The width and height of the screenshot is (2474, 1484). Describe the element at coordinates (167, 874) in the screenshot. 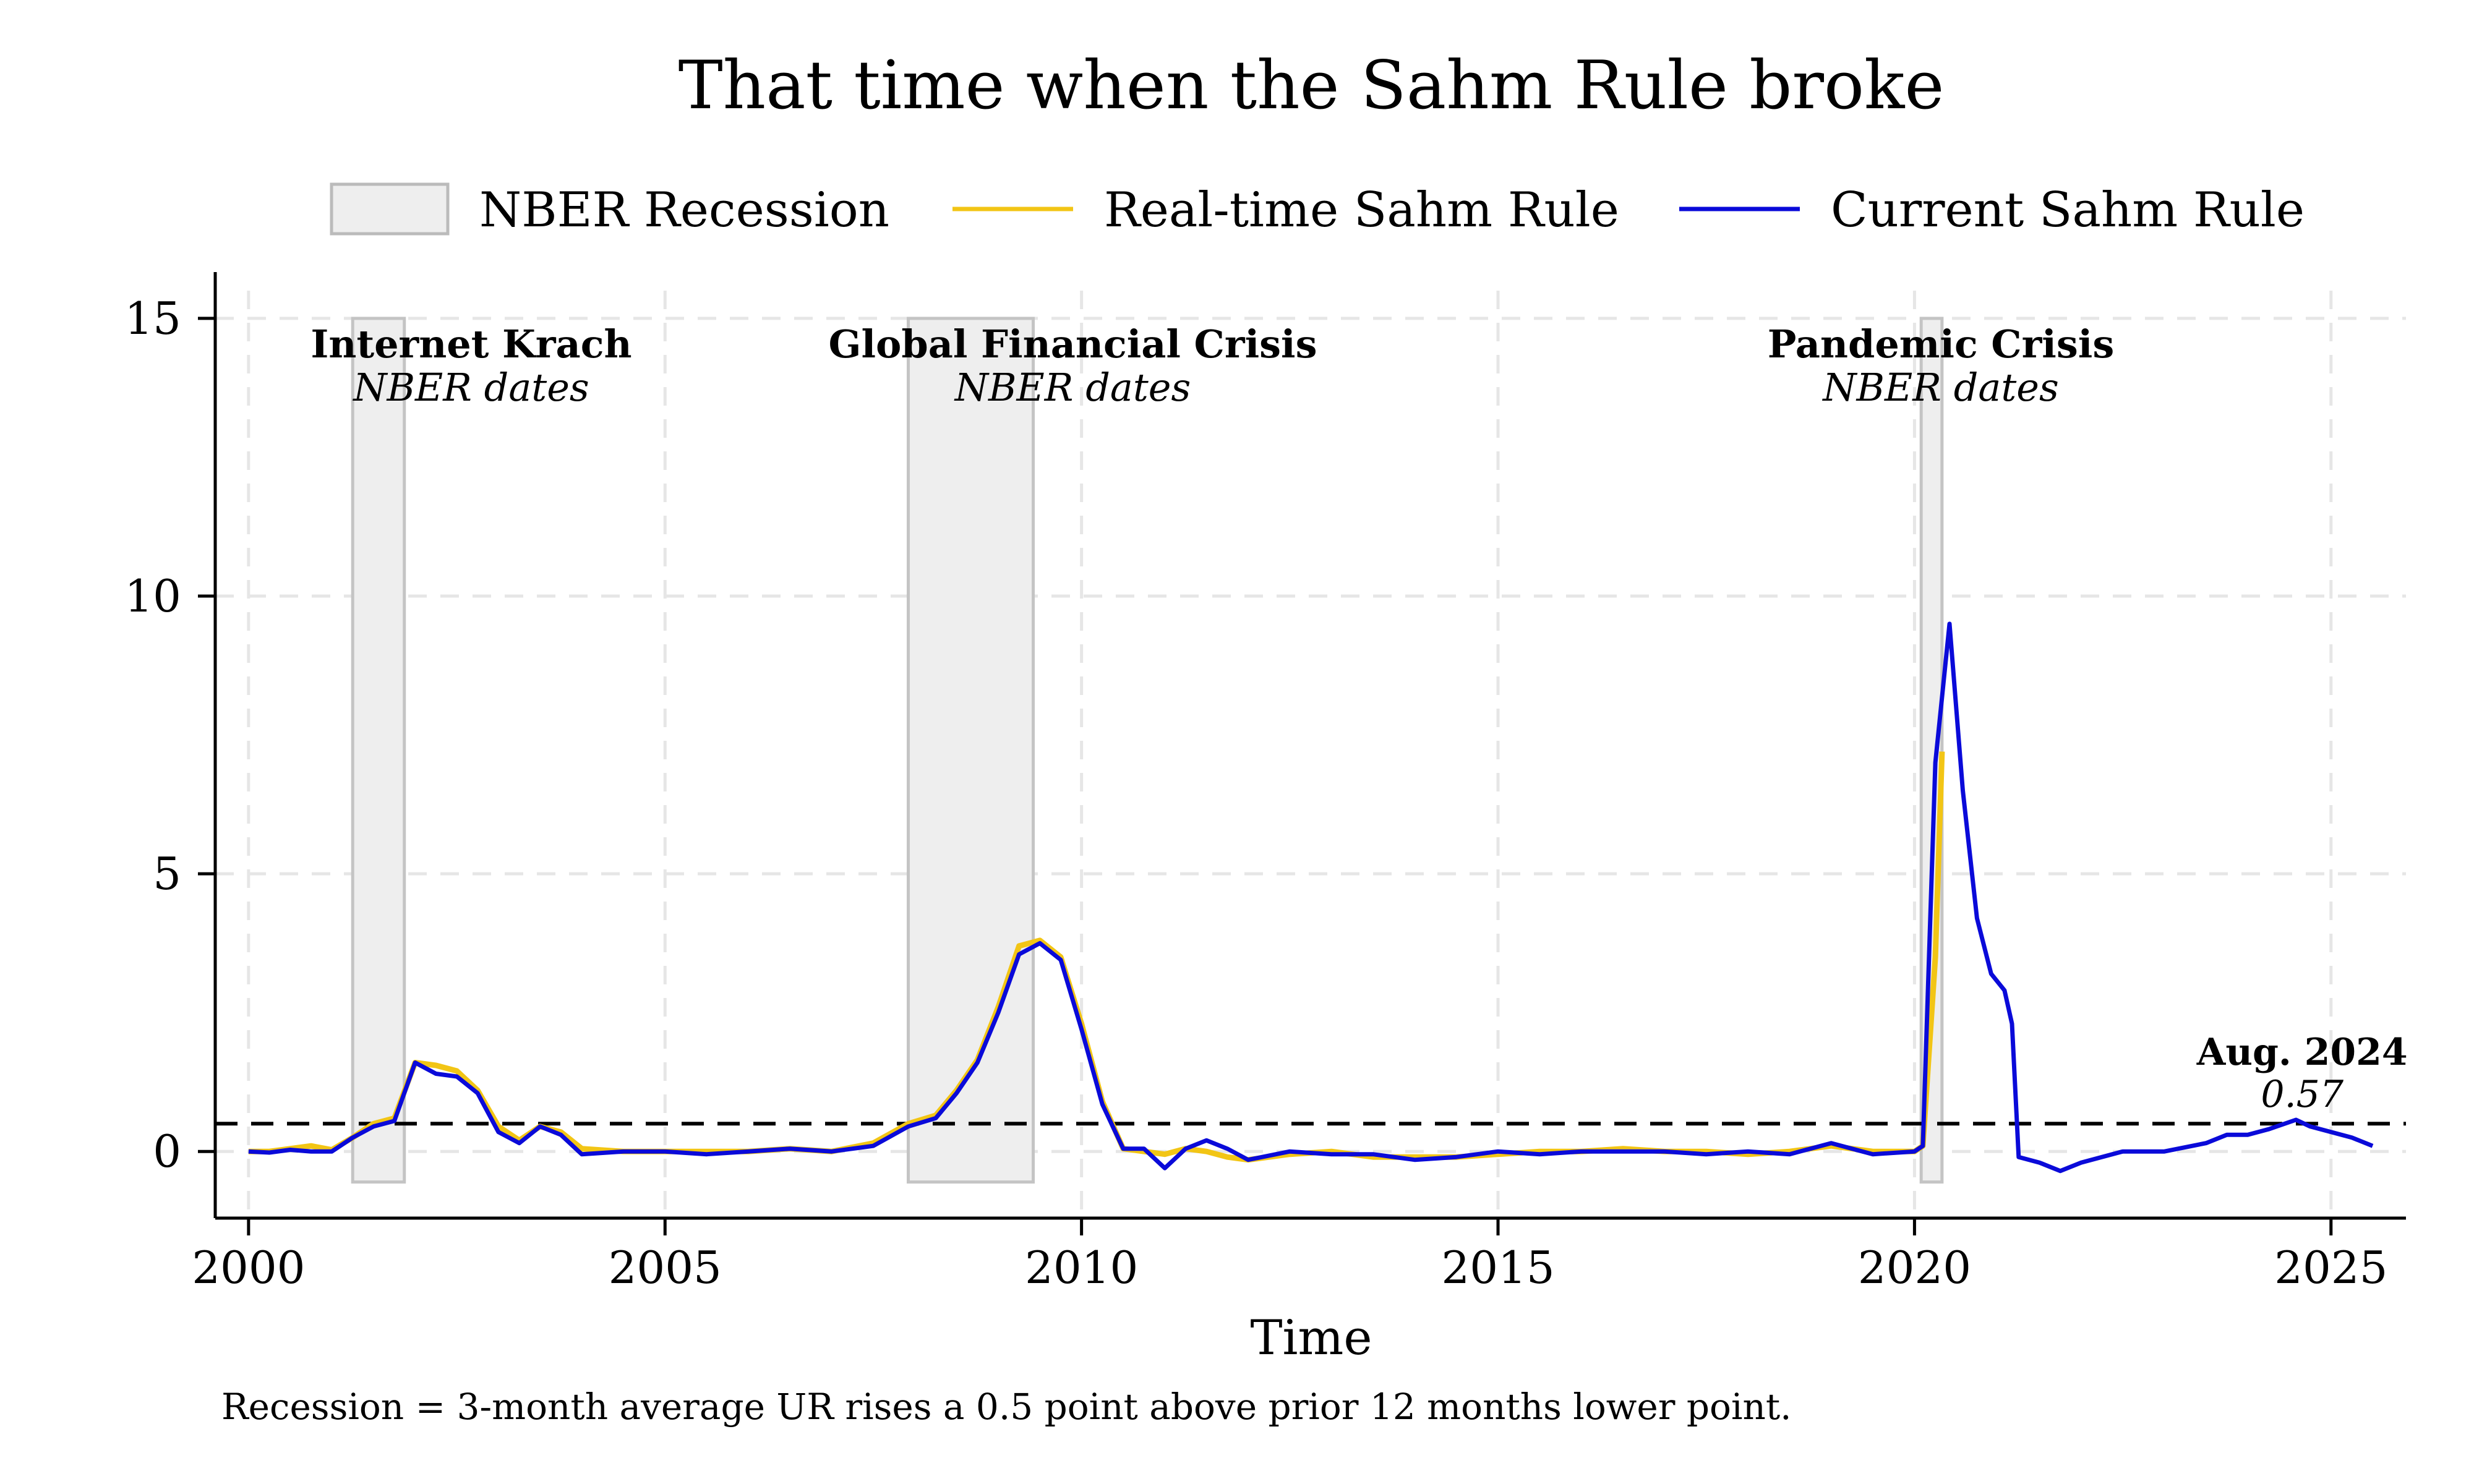

I see `y-tick-label-5: 5` at that location.